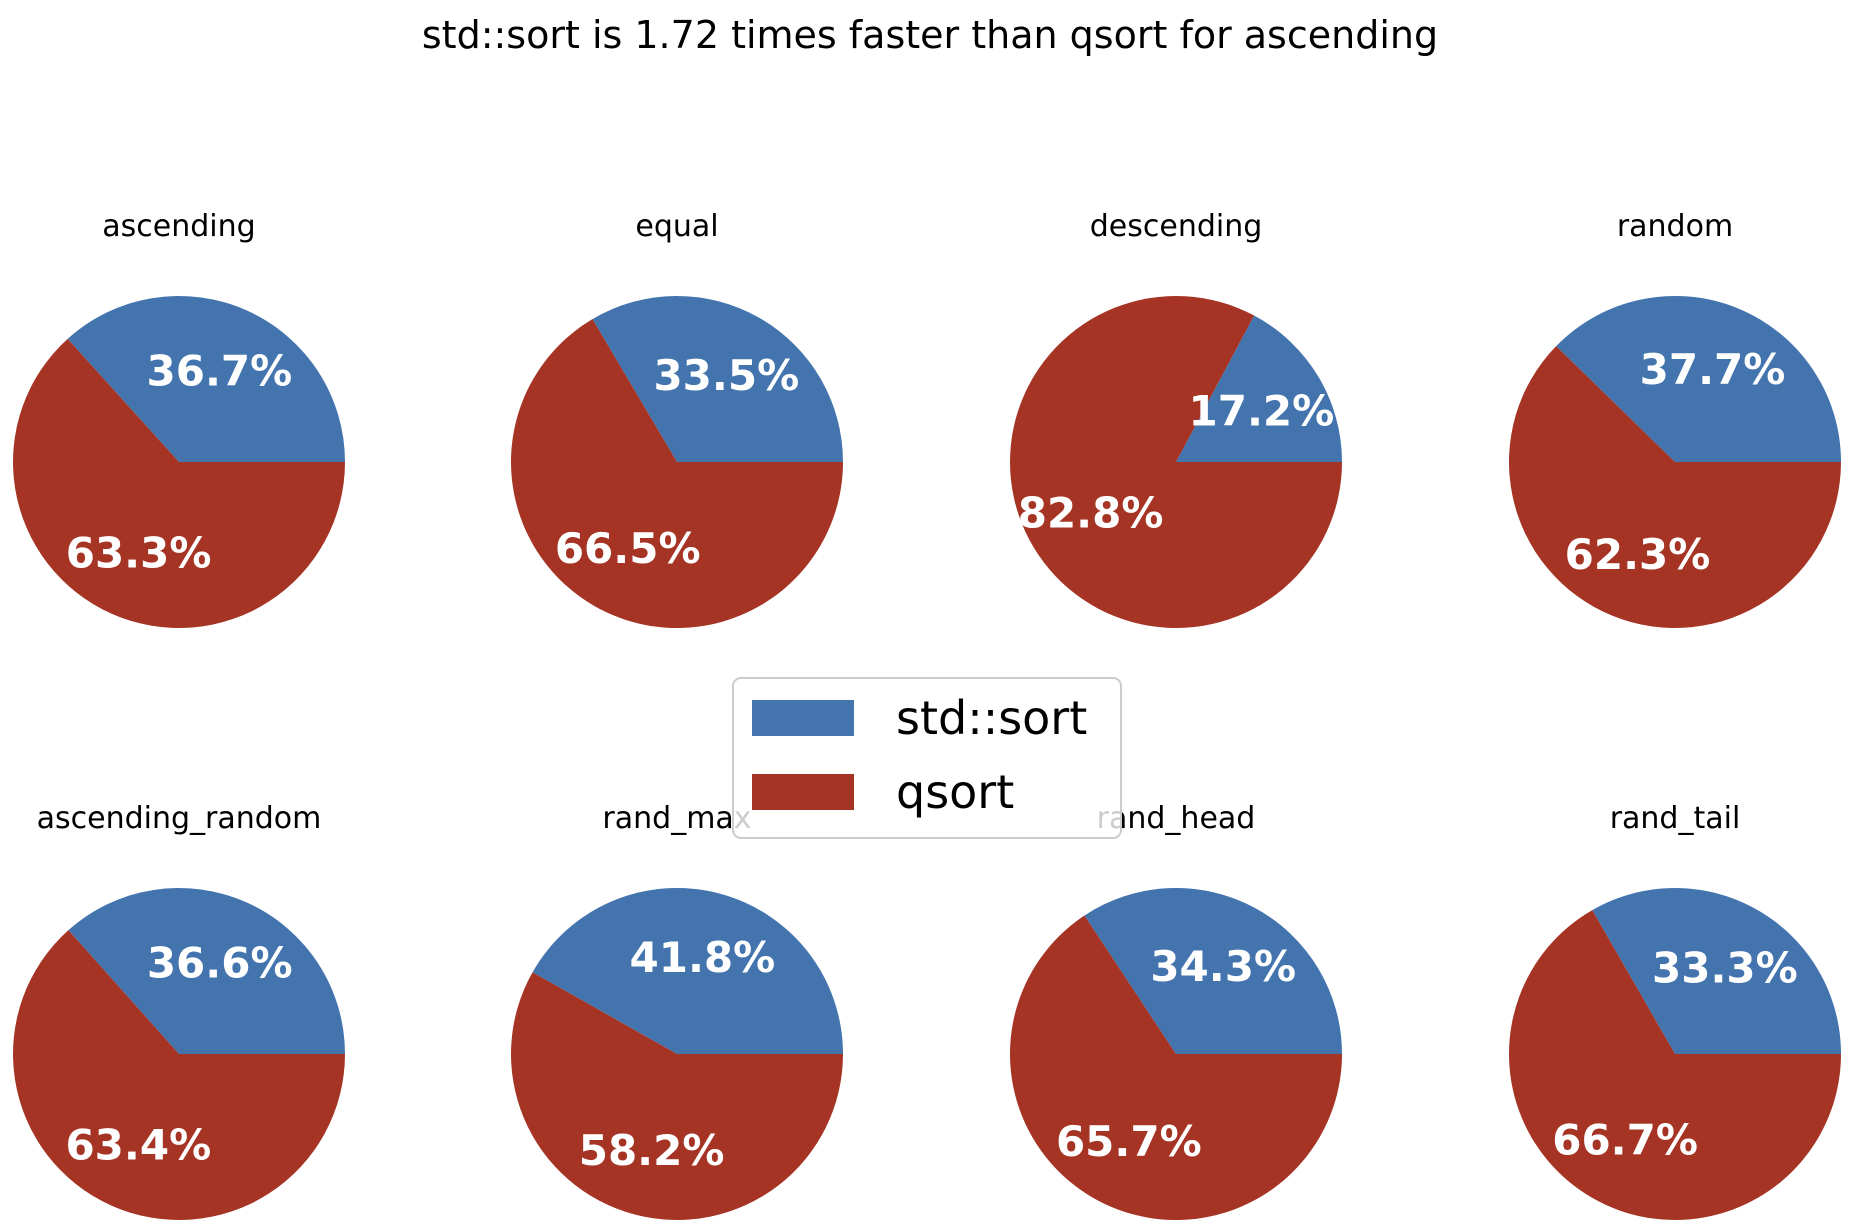 This screenshot has height=1231, width=1861. I want to click on wedge-equal-std-sort, so click(717, 379).